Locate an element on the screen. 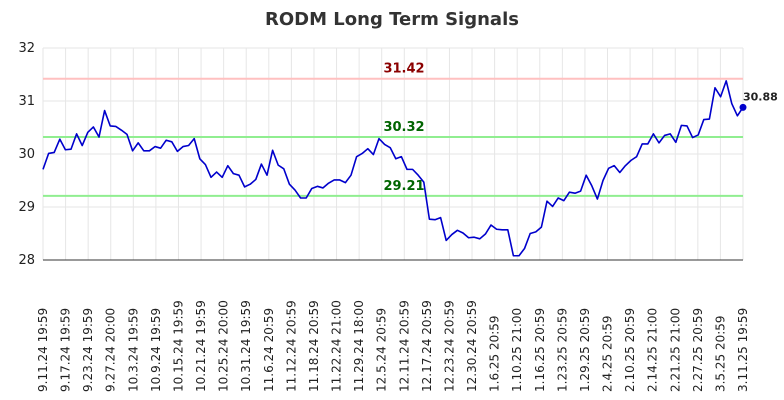 Image resolution: width=784 pixels, height=400 pixels. x-tick-label: 11.18.24 20:59 is located at coordinates (314, 346).